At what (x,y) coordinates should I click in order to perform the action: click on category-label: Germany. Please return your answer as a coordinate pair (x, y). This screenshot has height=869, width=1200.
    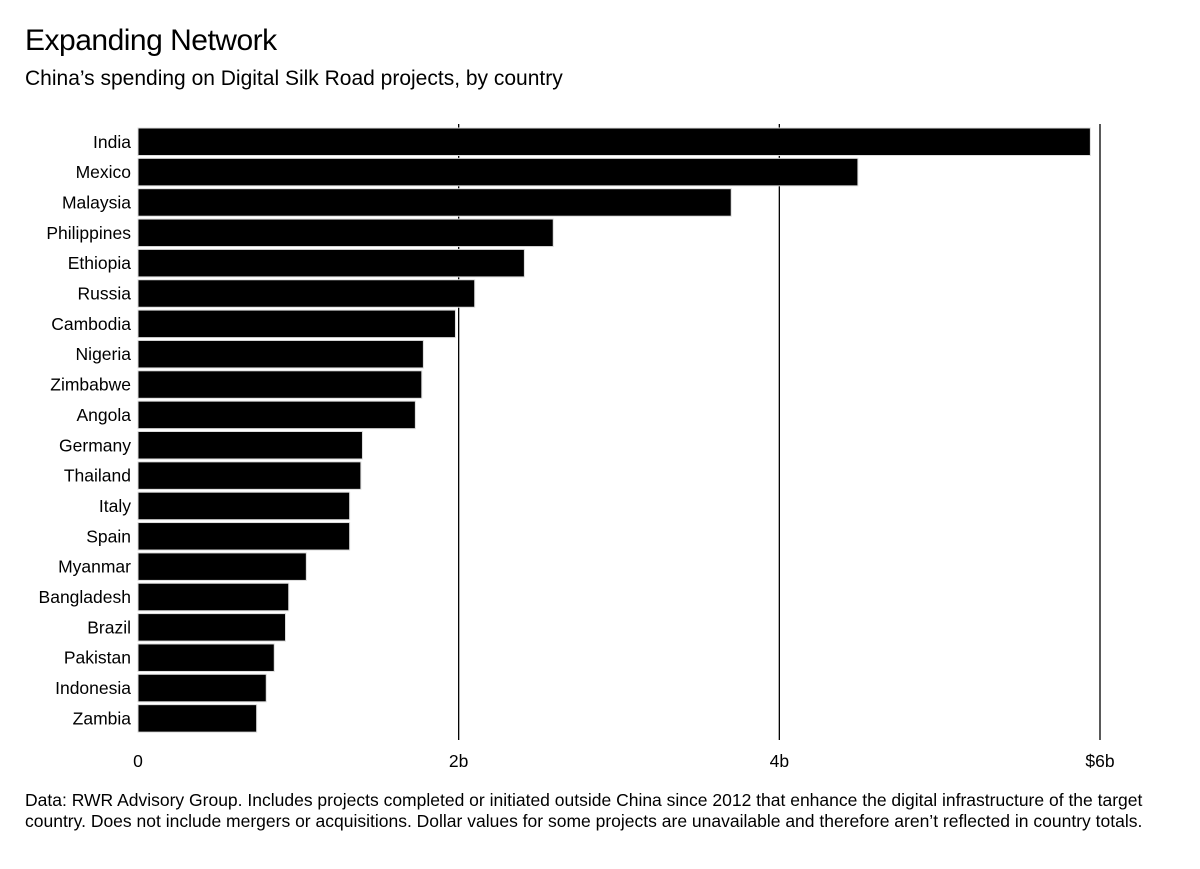
    Looking at the image, I should click on (95, 445).